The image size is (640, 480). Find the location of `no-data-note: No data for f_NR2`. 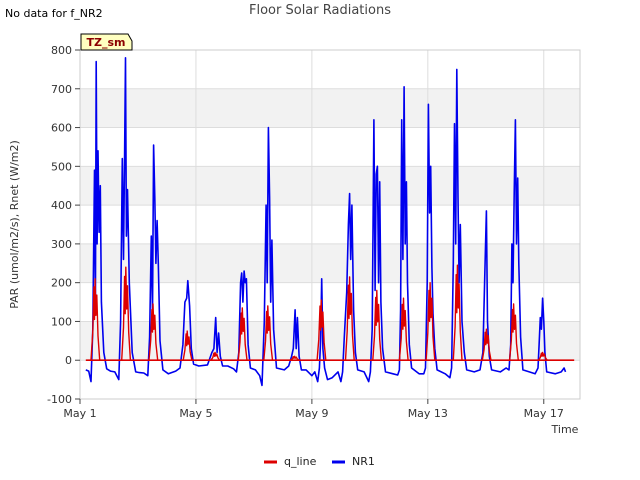

no-data-note: No data for f_NR2 is located at coordinates (54, 13).